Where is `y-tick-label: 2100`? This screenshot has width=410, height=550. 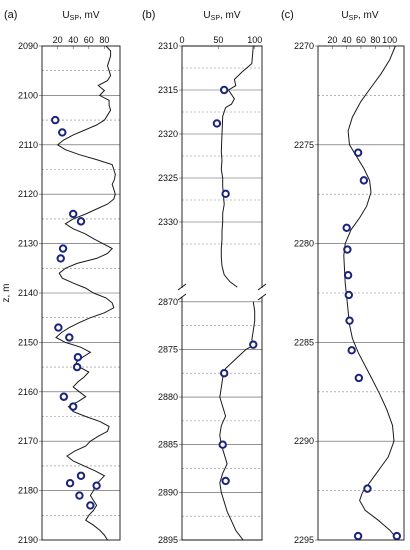 y-tick-label: 2100 is located at coordinates (28, 95).